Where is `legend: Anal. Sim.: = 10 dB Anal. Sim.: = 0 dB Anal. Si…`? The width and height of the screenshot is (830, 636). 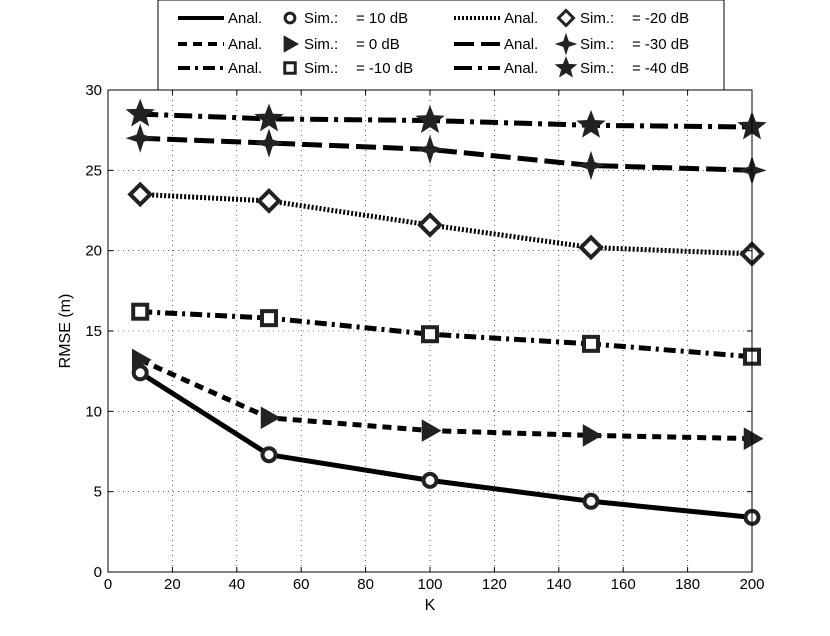
legend: Anal. Sim.: = 10 dB Anal. Sim.: = 0 dB Anal. Si… is located at coordinates (441, 45).